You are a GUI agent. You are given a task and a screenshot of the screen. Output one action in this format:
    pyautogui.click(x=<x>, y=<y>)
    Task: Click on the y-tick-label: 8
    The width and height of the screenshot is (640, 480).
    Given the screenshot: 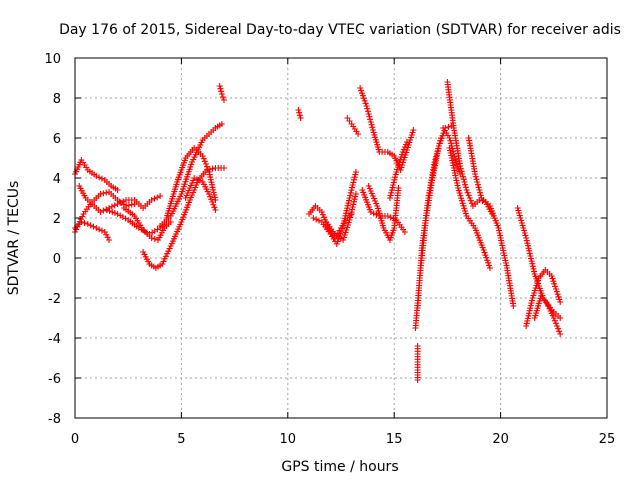 What is the action you would take?
    pyautogui.click(x=57, y=99)
    